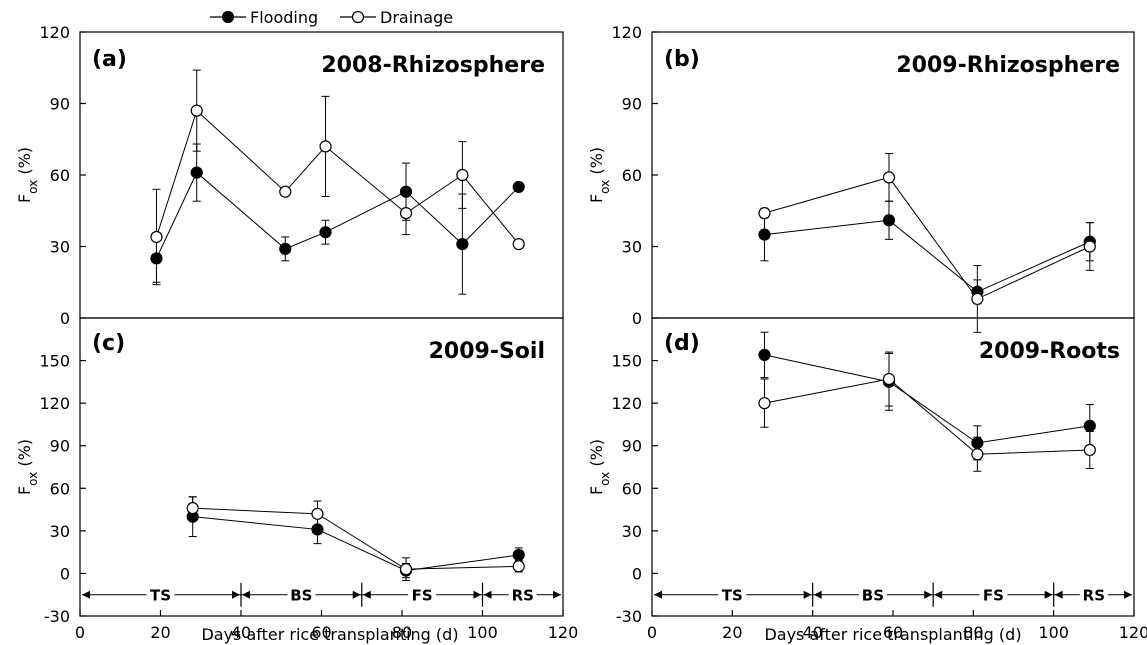  Describe the element at coordinates (416, 17) in the screenshot. I see `legend-drainage-label: Drainage` at that location.